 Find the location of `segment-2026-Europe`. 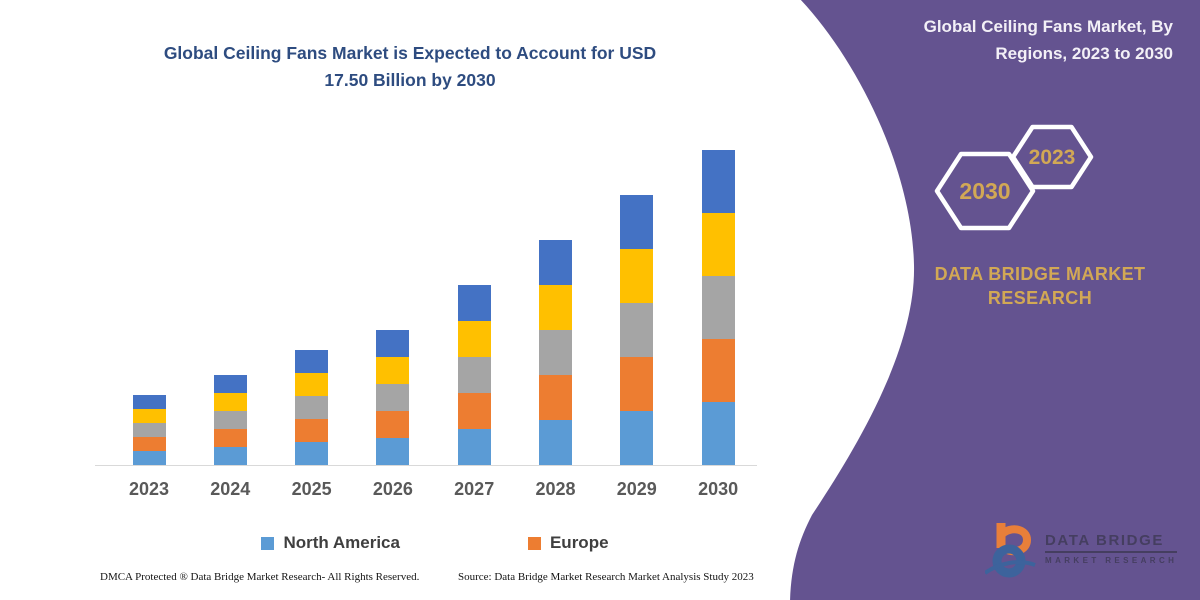

segment-2026-Europe is located at coordinates (393, 424).